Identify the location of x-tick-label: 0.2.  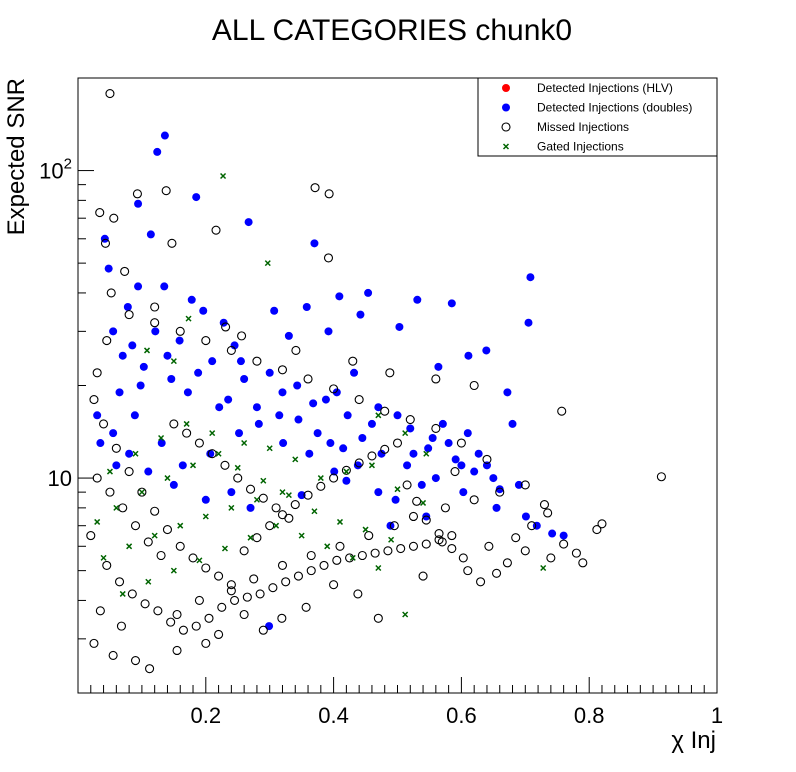
(206, 715).